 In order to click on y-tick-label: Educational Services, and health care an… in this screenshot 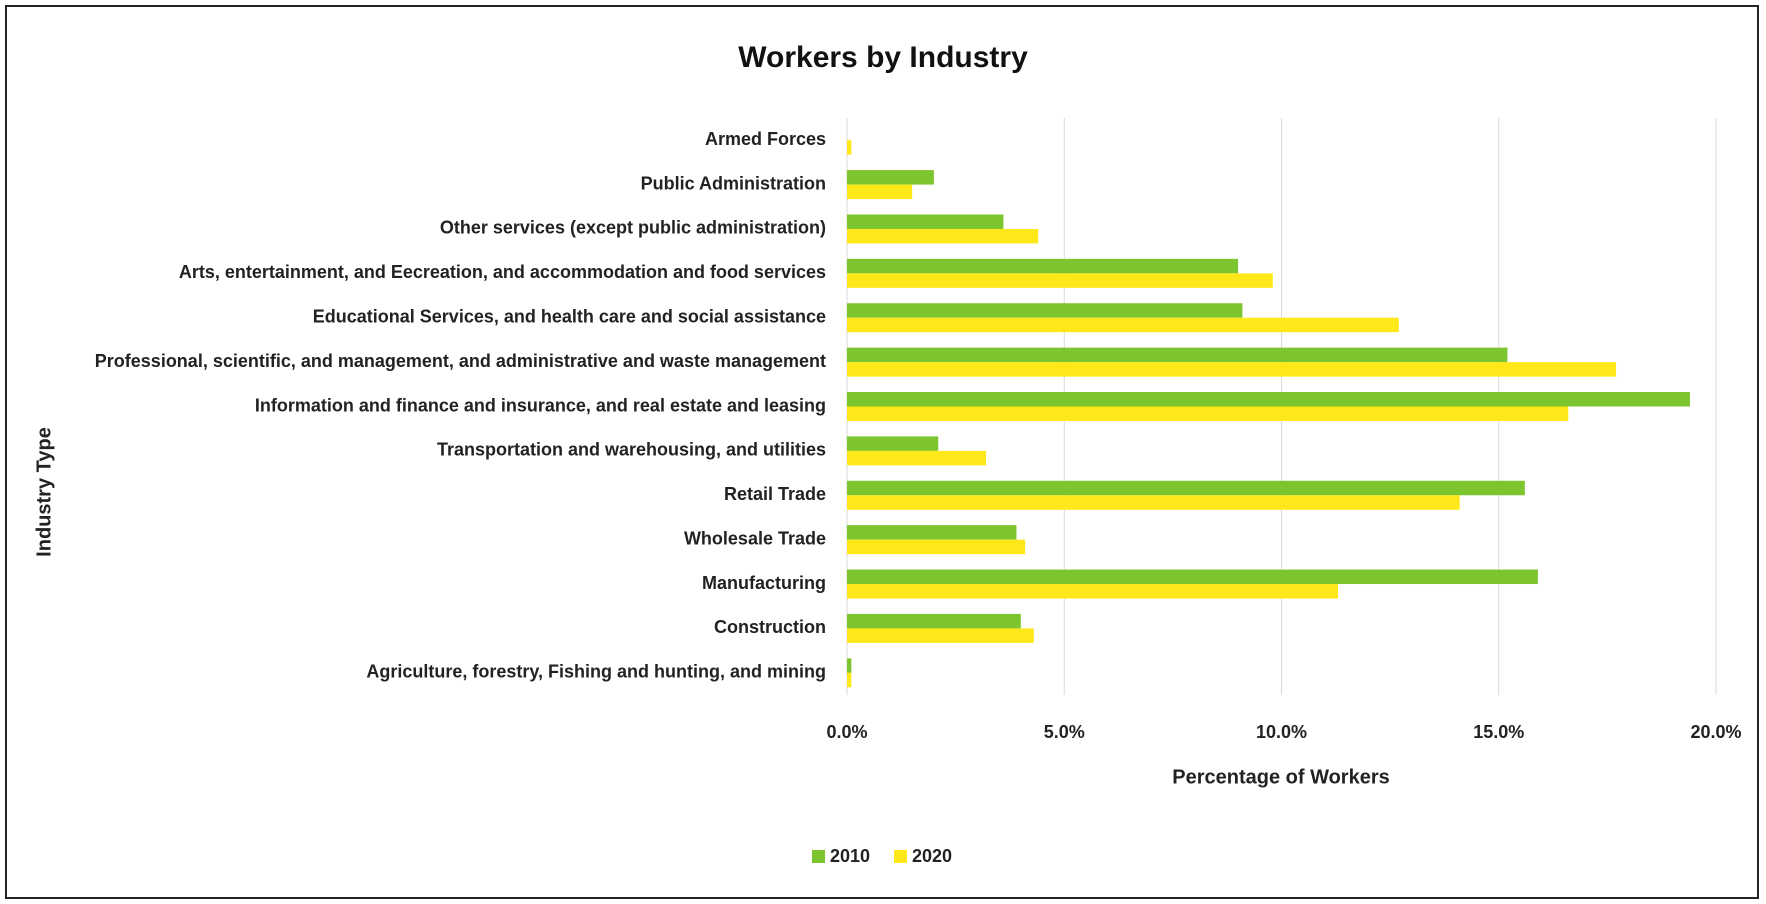, I will do `click(569, 316)`.